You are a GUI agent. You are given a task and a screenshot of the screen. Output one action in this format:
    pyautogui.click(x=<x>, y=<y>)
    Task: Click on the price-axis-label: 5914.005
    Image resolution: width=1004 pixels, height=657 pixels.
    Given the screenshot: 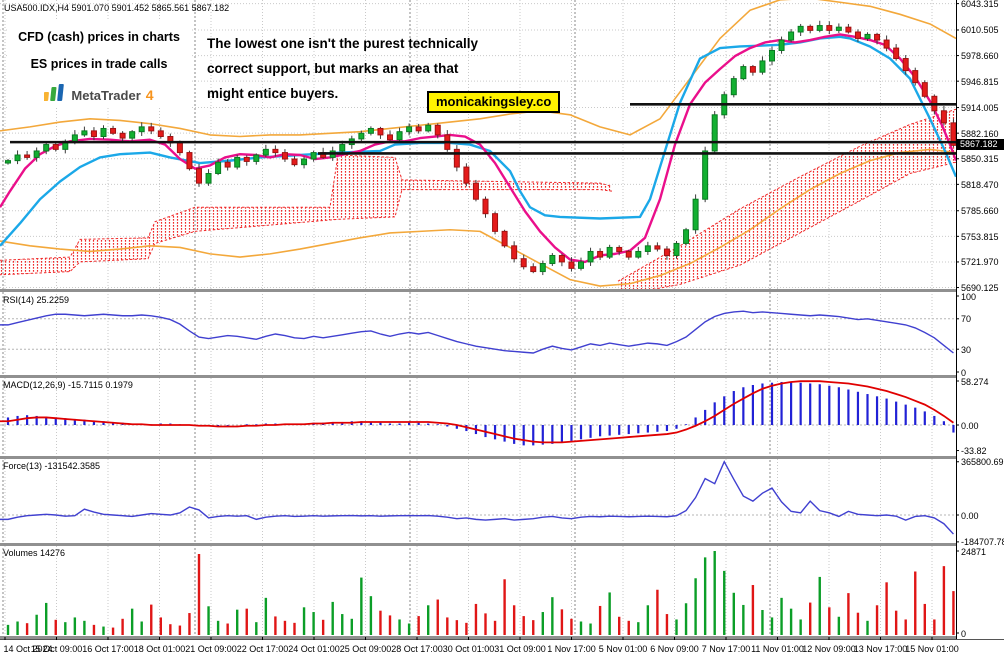 What is the action you would take?
    pyautogui.click(x=980, y=108)
    